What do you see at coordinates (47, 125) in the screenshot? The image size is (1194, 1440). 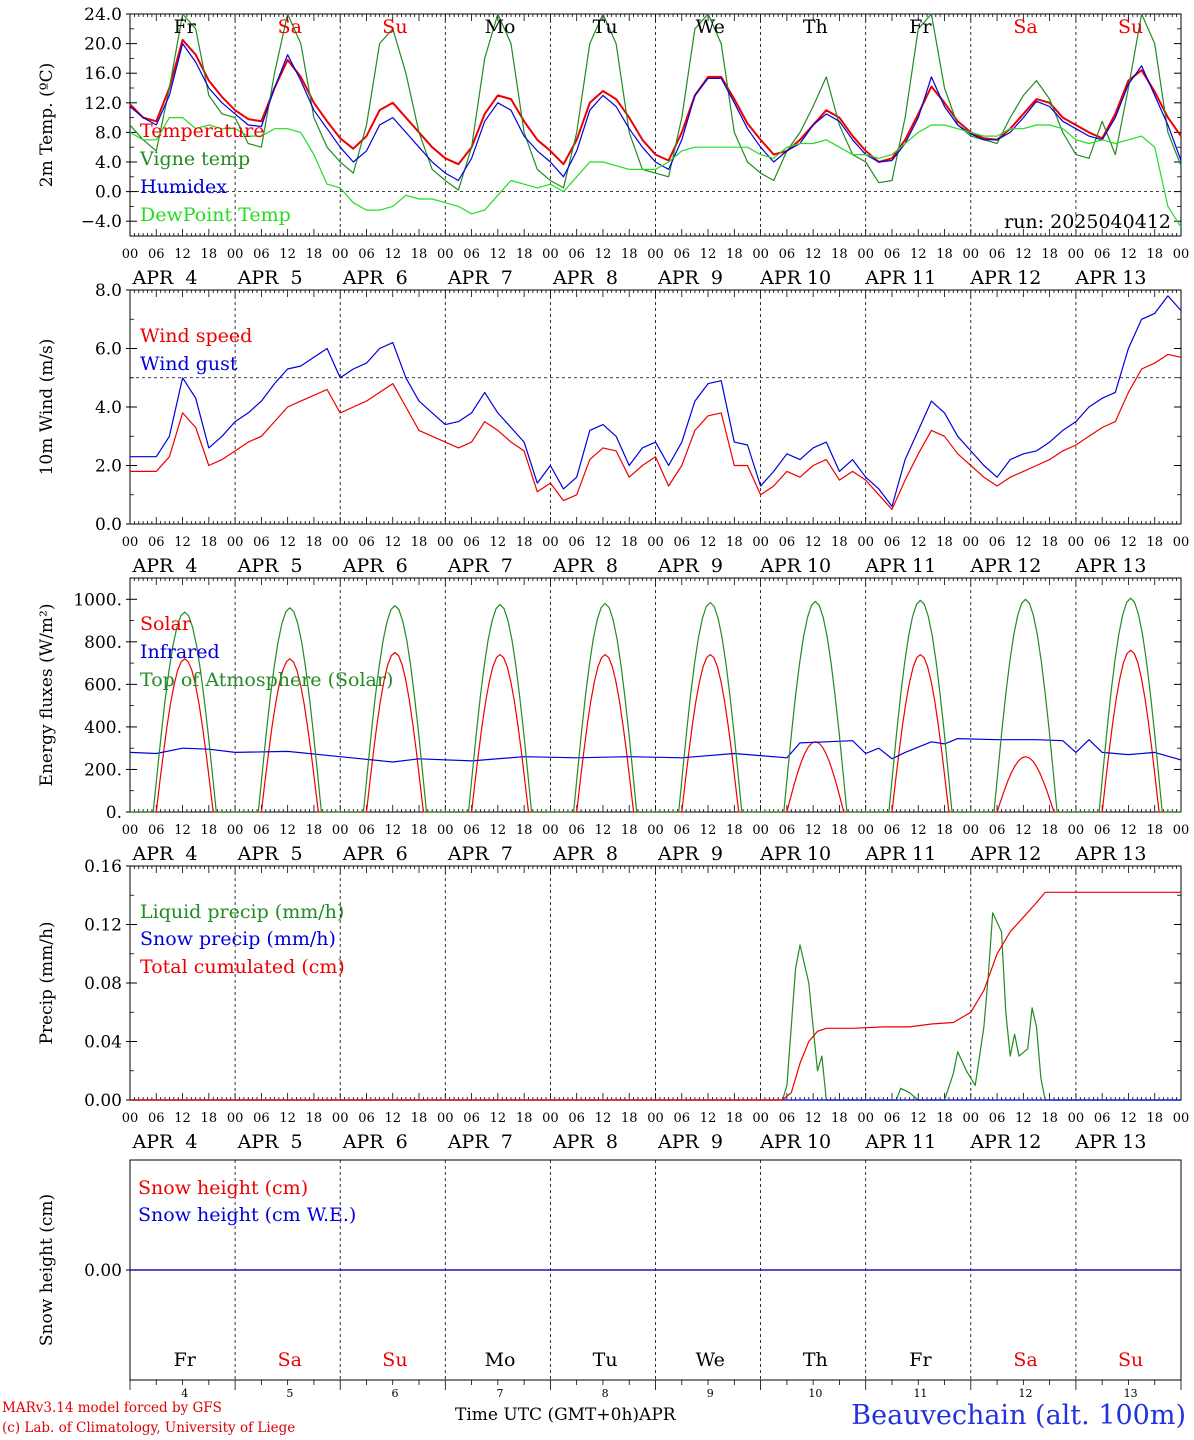 I see `y-axis-label: 2m Temp. (ºC)` at bounding box center [47, 125].